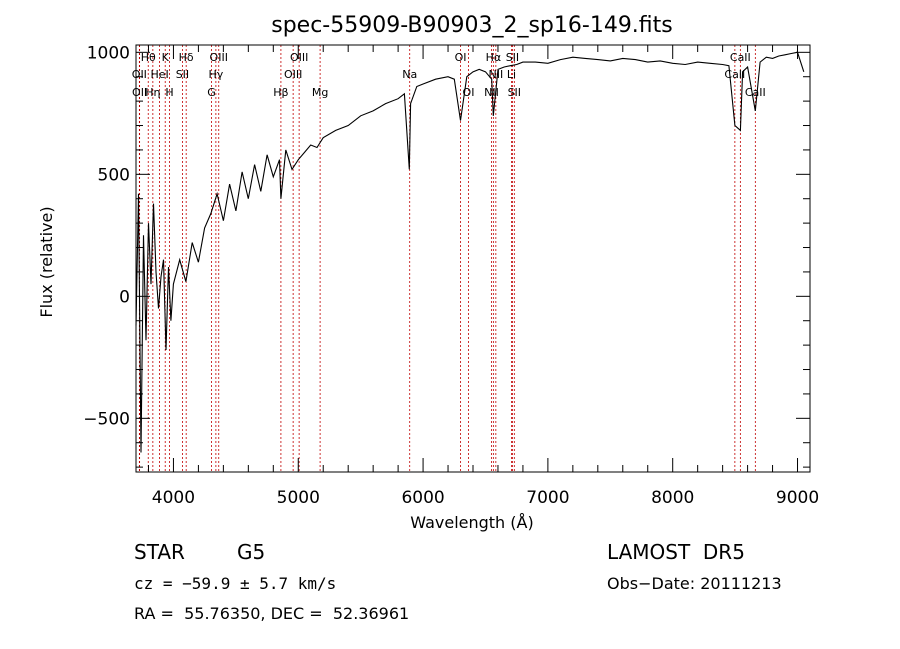 This screenshot has width=900, height=649. Describe the element at coordinates (211, 92) in the screenshot. I see `line-label: G` at that location.